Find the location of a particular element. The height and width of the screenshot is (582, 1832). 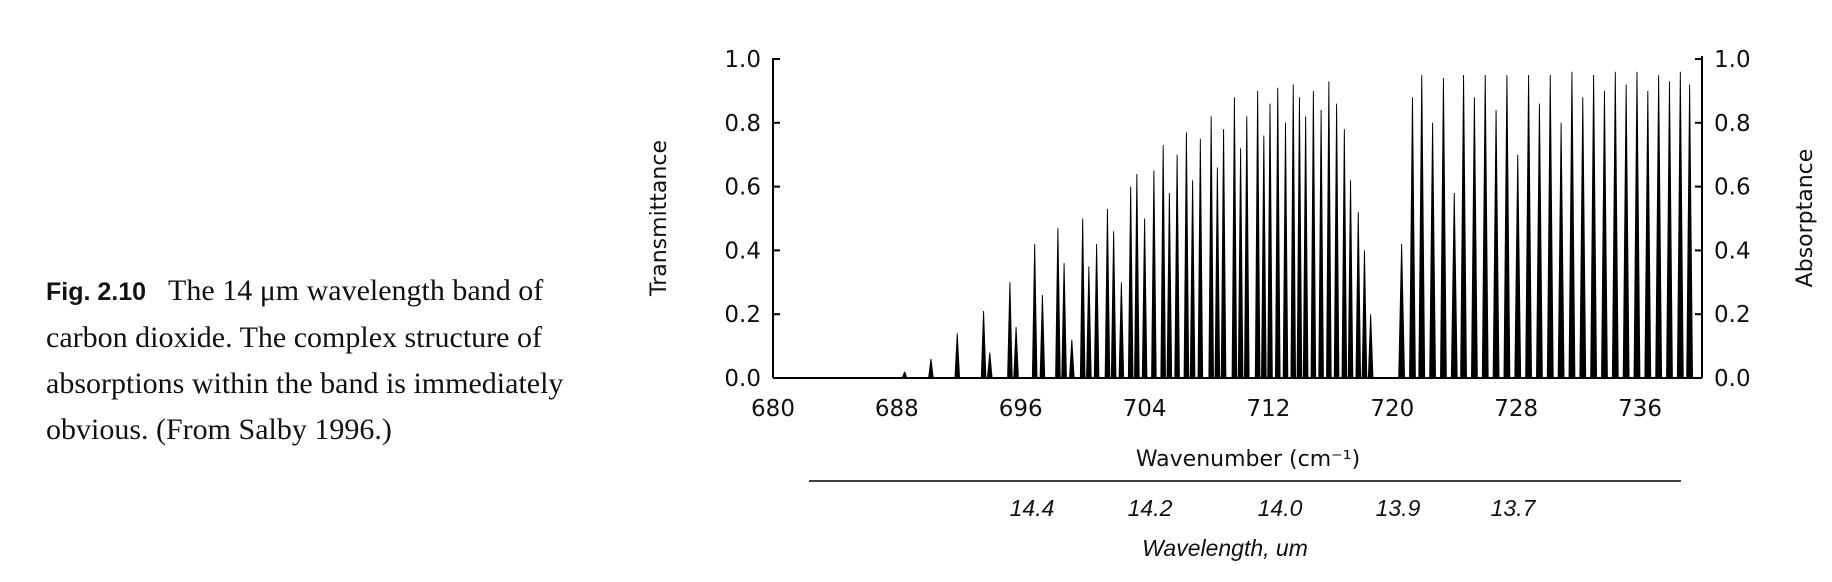

y-tick-label-left: 0.6 is located at coordinates (742, 188).